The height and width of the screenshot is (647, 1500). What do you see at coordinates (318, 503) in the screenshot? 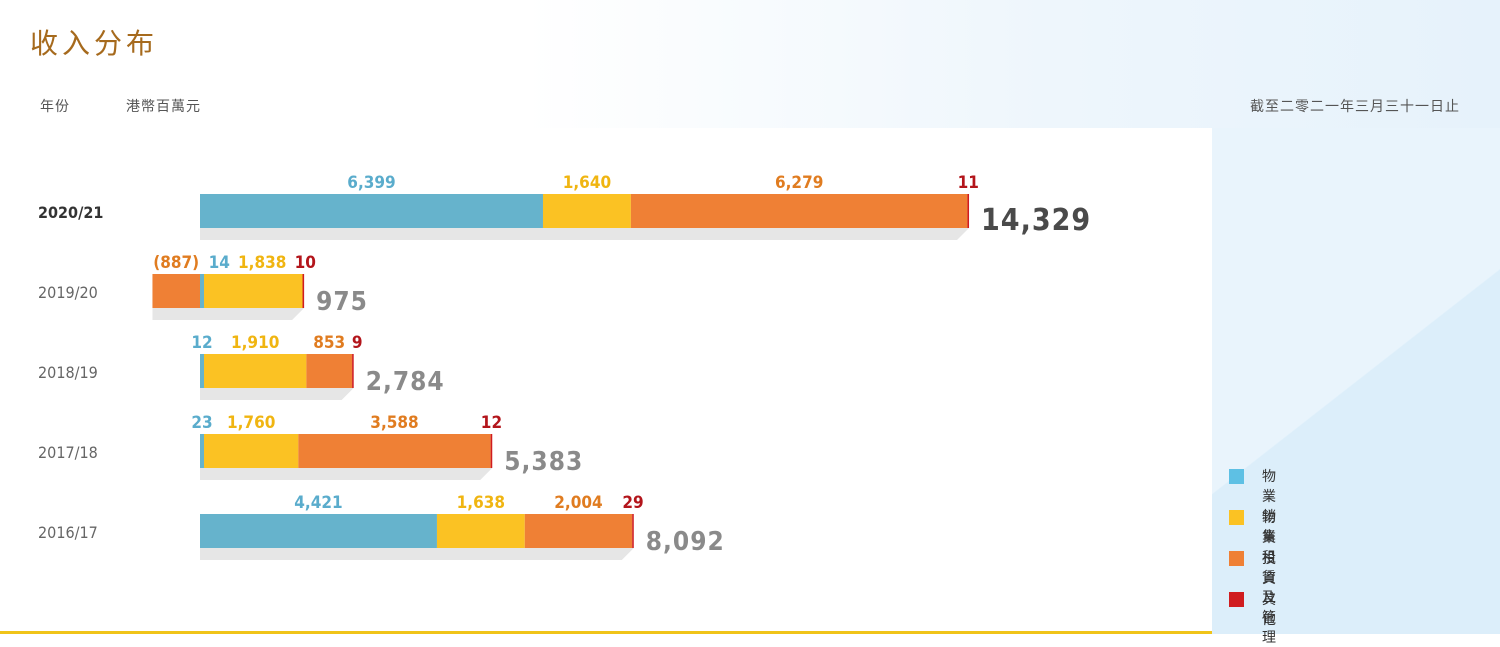
I see `segment-value-label: 4,421` at bounding box center [318, 503].